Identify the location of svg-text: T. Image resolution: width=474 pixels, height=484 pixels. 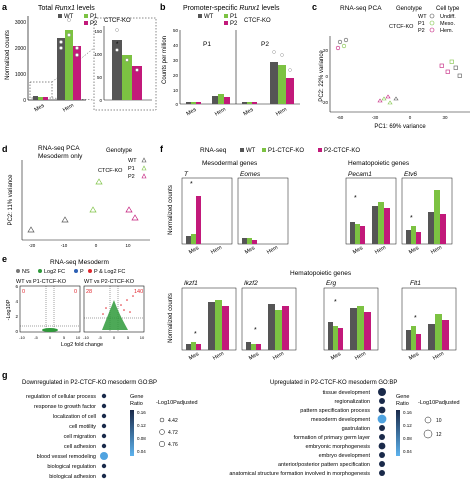
(186, 174).